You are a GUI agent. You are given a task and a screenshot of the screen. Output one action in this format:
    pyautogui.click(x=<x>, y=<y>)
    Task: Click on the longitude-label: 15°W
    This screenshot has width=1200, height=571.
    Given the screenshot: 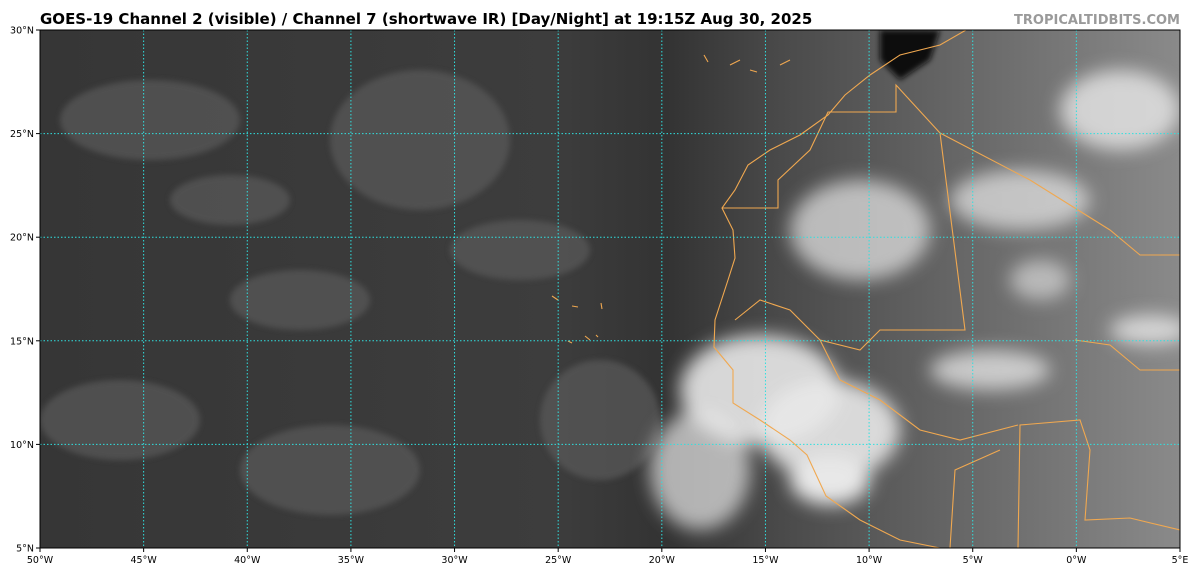 What is the action you would take?
    pyautogui.click(x=765, y=560)
    